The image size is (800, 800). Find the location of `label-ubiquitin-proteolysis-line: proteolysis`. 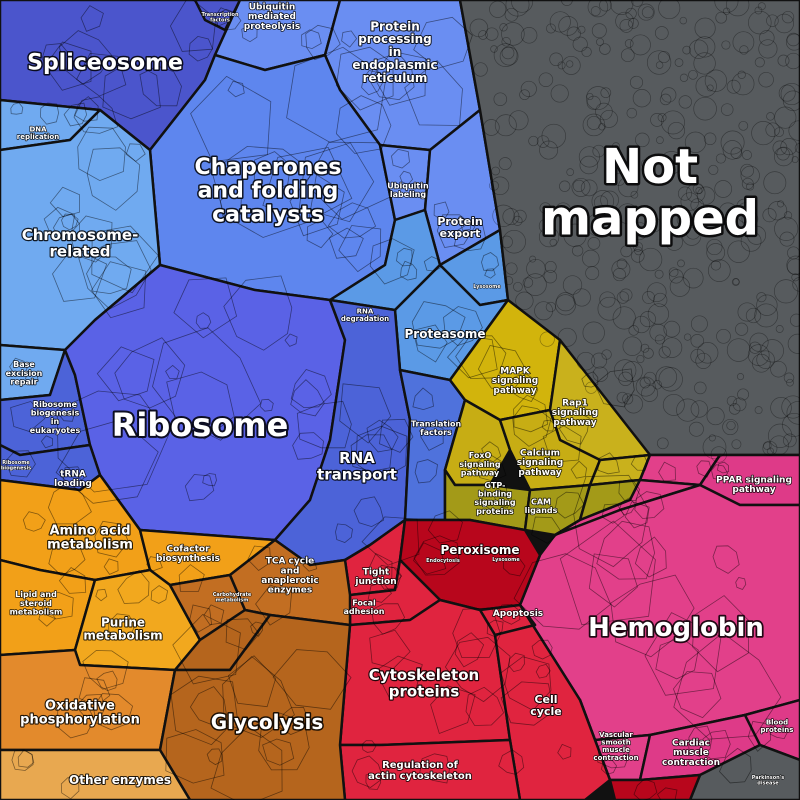

label-ubiquitin-proteolysis-line: proteolysis is located at coordinates (272, 27).